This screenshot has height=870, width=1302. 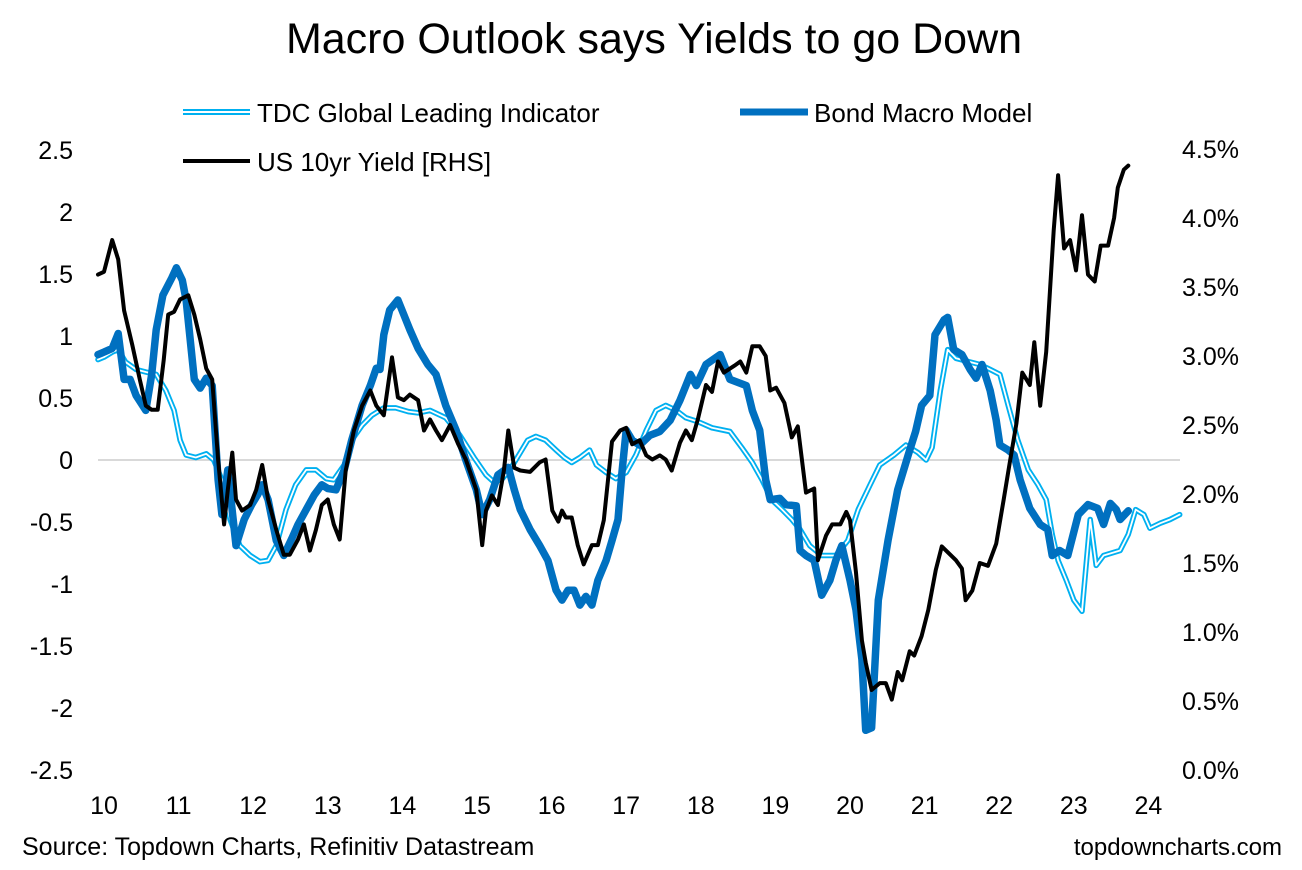 What do you see at coordinates (1210, 633) in the screenshot?
I see `y-right-tick-label: 1.0%` at bounding box center [1210, 633].